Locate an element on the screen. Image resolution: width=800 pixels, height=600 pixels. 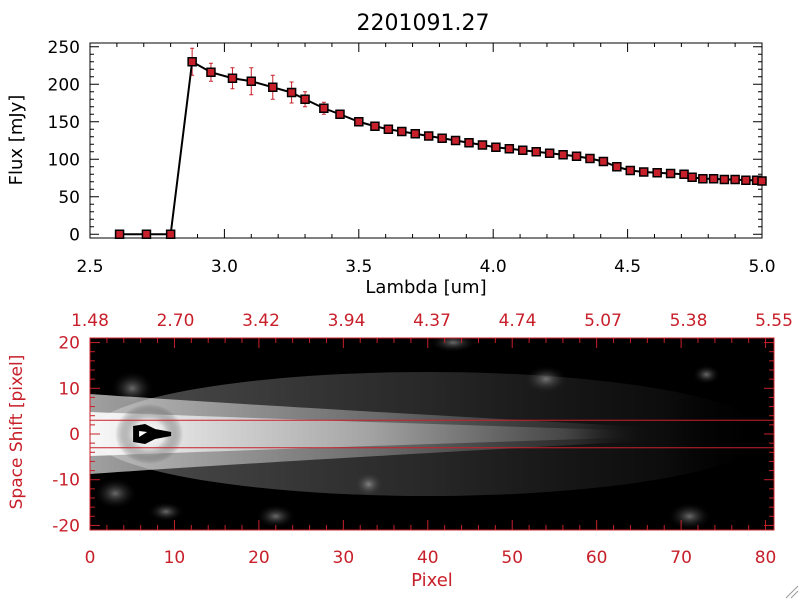
pixel-tick-label: 0 is located at coordinates (90, 558).